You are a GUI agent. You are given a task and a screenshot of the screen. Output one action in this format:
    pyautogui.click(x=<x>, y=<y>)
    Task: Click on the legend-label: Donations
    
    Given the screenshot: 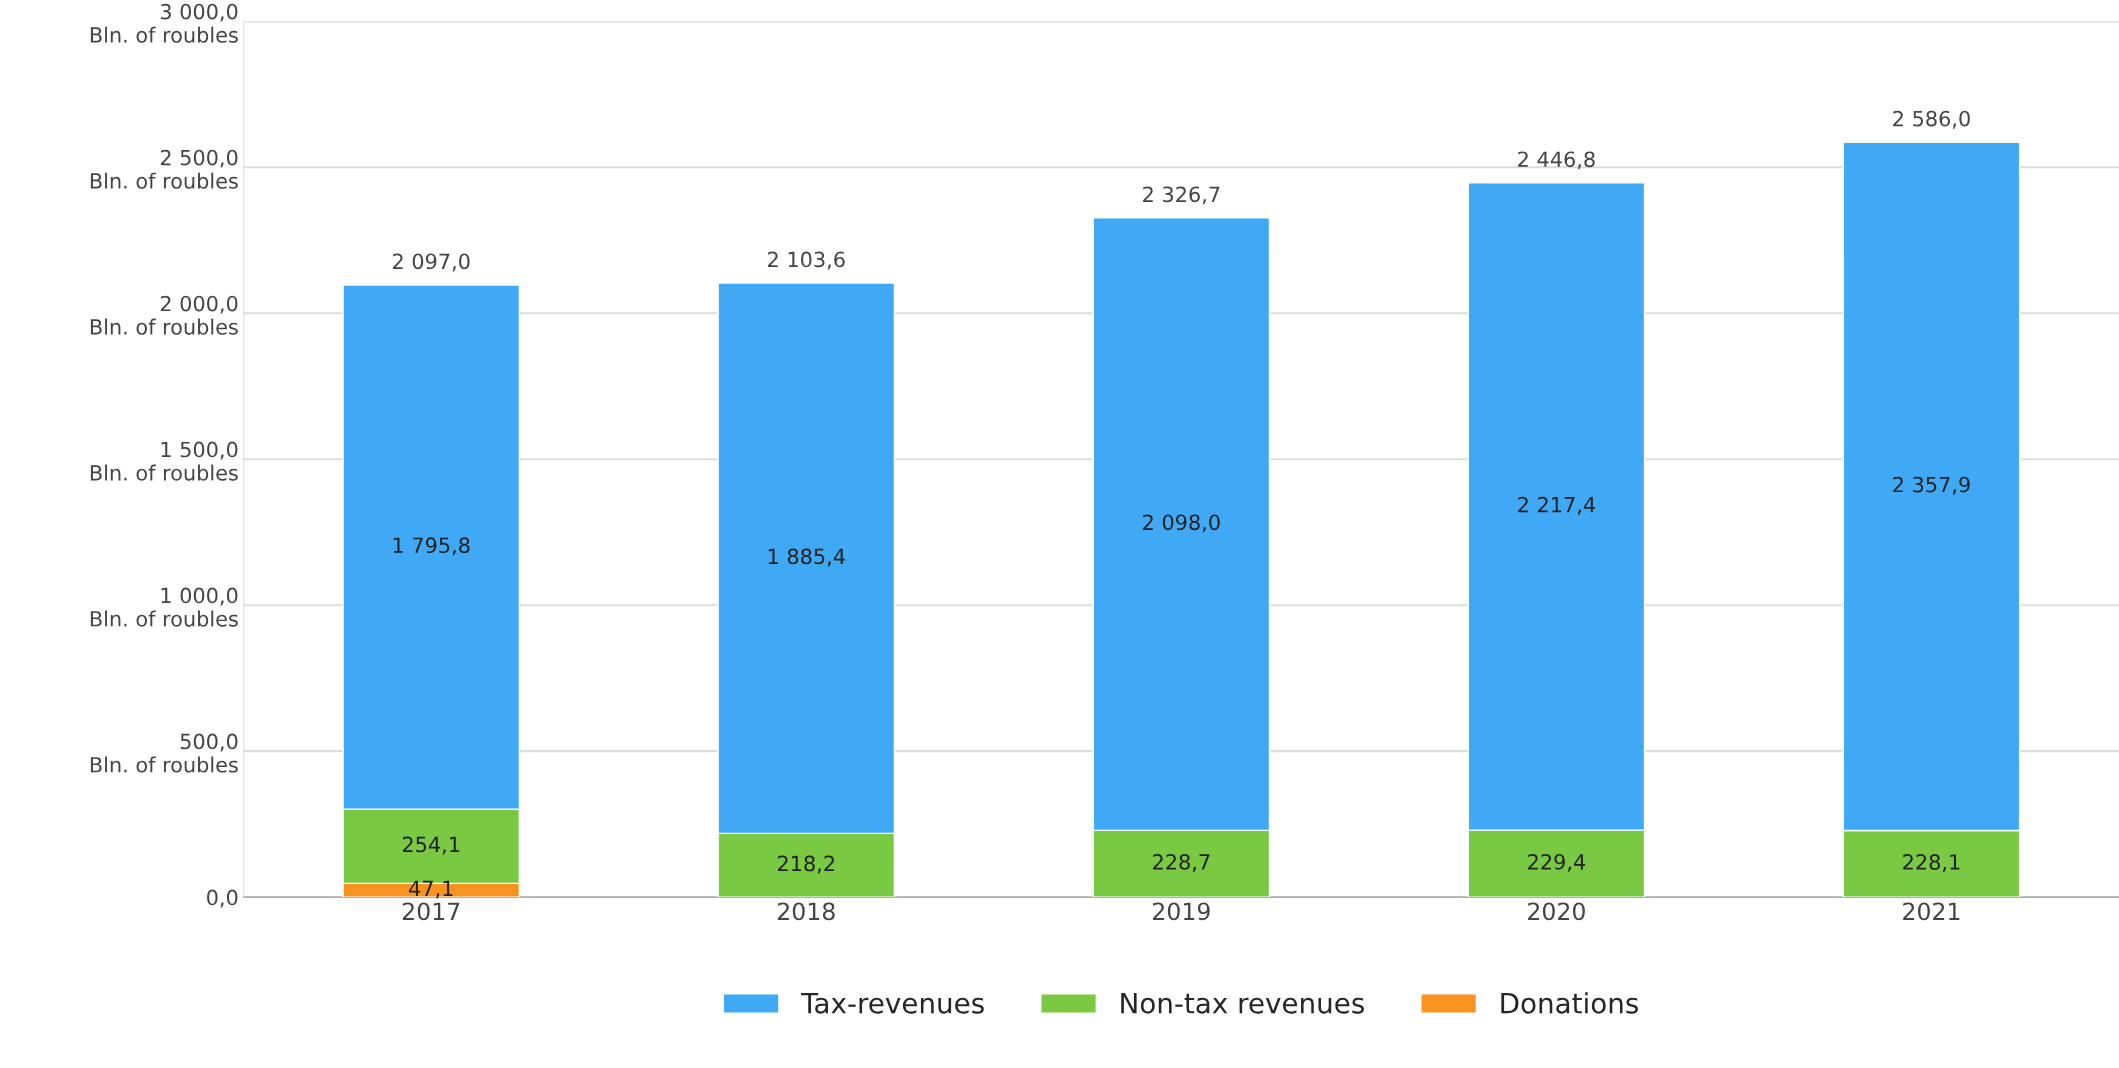 What is the action you would take?
    pyautogui.click(x=1569, y=1003)
    